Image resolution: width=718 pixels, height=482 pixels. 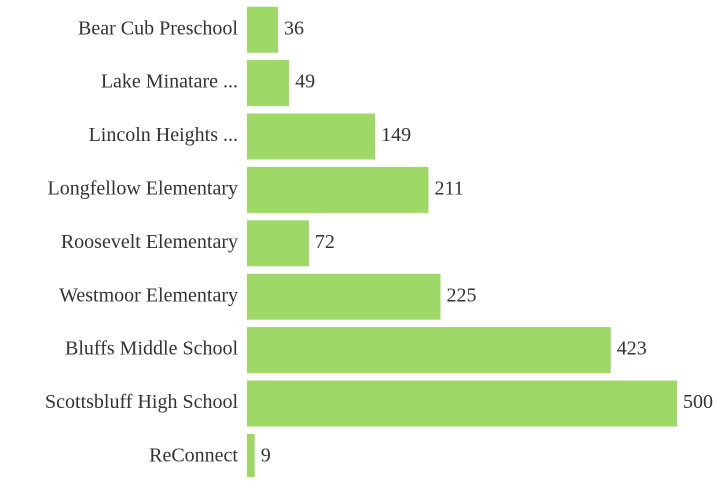 What do you see at coordinates (396, 135) in the screenshot?
I see `value-label: 149` at bounding box center [396, 135].